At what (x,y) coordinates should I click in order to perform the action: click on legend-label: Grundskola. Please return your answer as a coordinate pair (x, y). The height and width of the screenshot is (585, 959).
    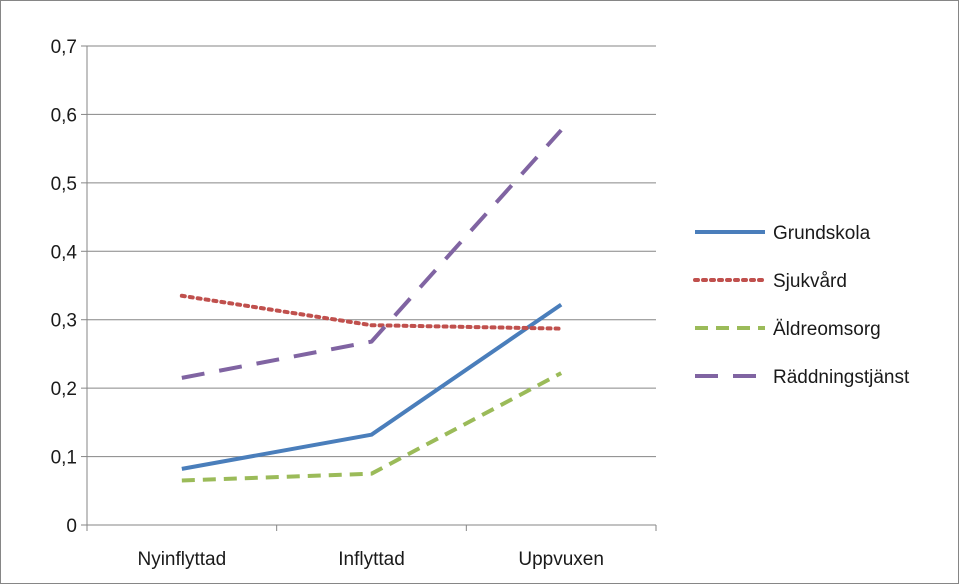
    Looking at the image, I should click on (822, 233).